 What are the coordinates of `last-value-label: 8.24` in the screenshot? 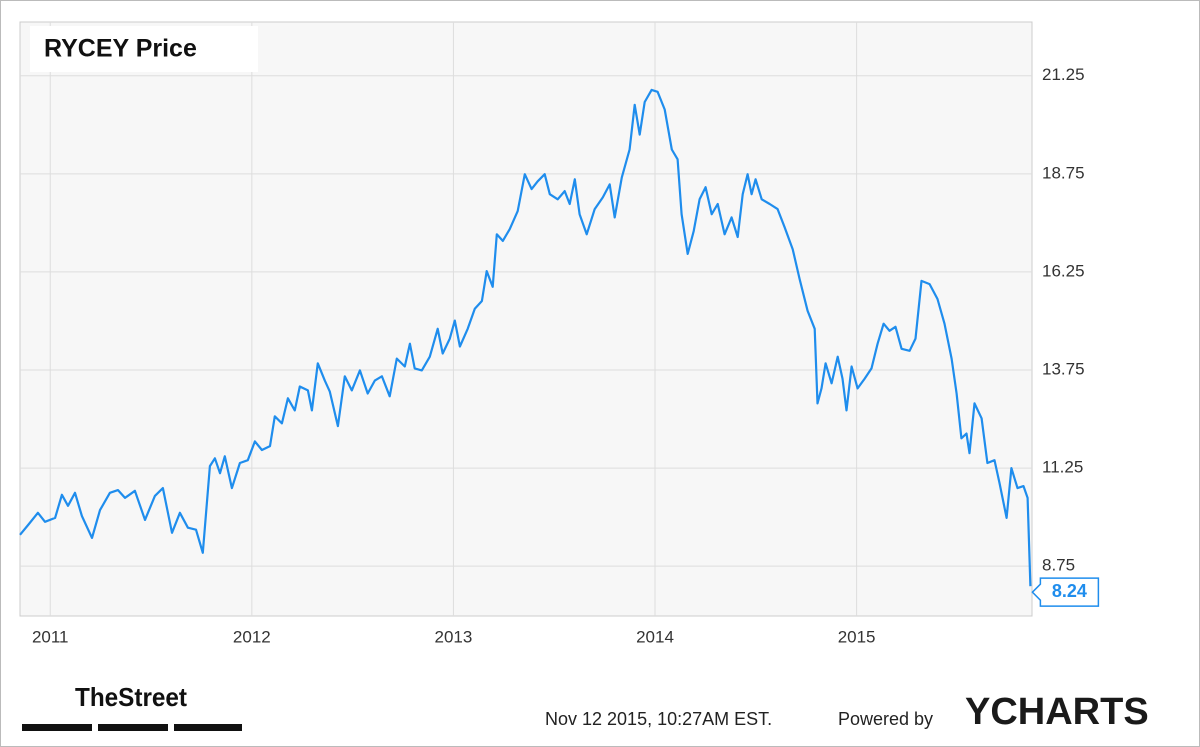 It's located at (1069, 591).